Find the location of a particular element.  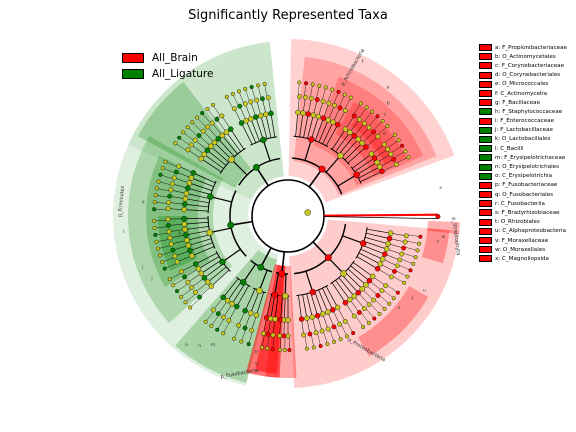

taxa-legend-label: w: O_Moraxellales is located at coordinates (520, 249).